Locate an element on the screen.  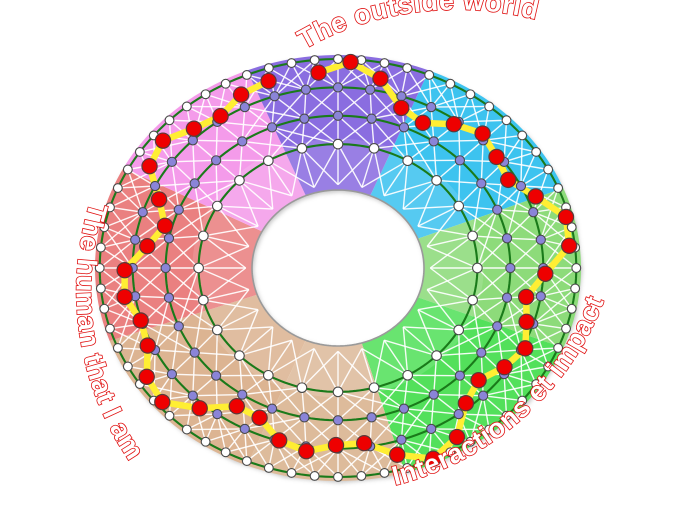
label-outside-world: The outside world is located at coordinates (417, 27).